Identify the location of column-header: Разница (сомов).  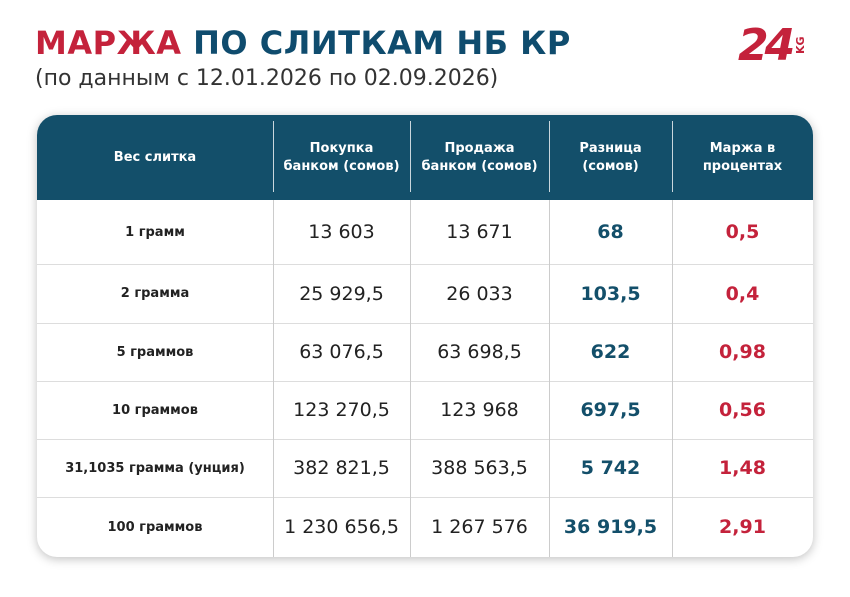
(610, 157).